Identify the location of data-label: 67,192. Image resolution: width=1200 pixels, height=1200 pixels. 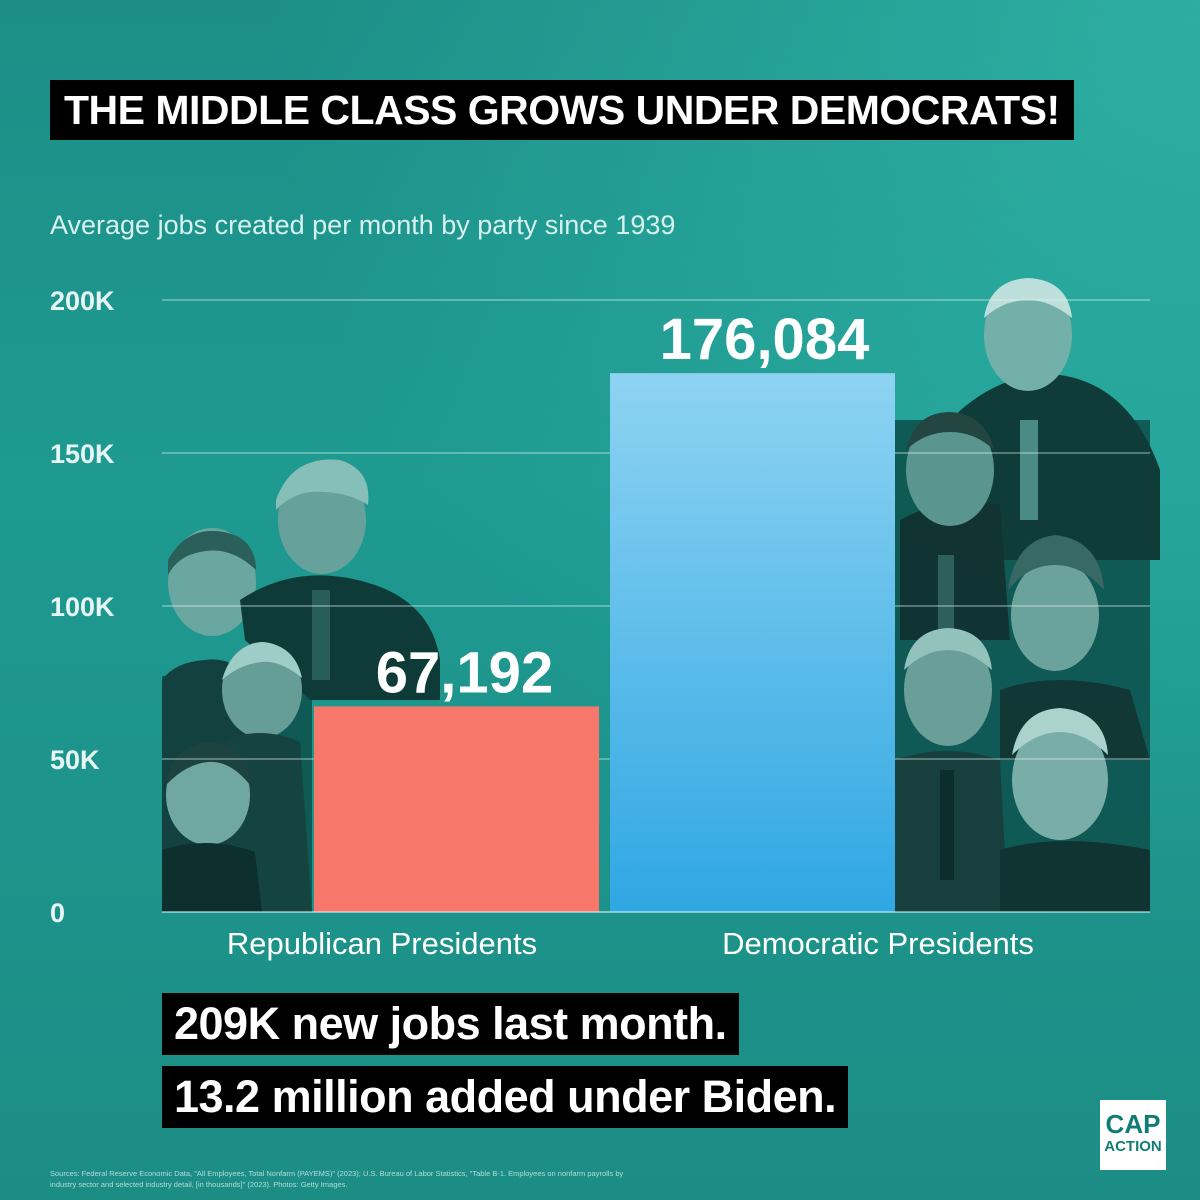
(464, 672).